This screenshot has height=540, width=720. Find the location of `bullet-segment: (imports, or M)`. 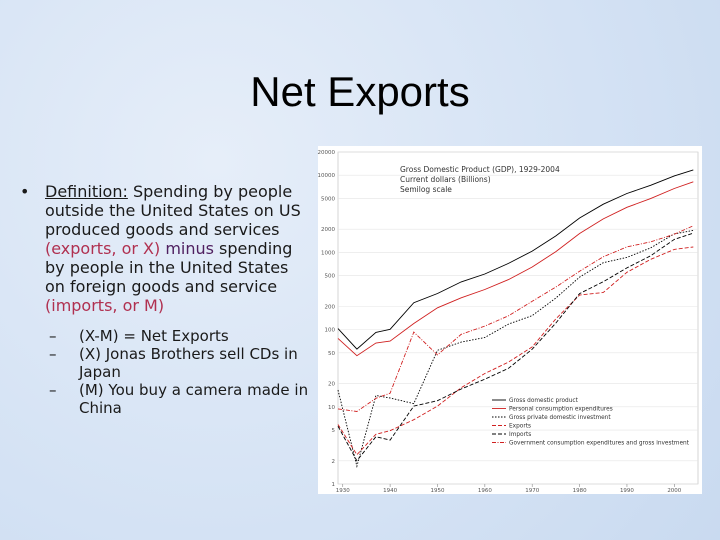

bullet-segment: (imports, or M) is located at coordinates (105, 305).